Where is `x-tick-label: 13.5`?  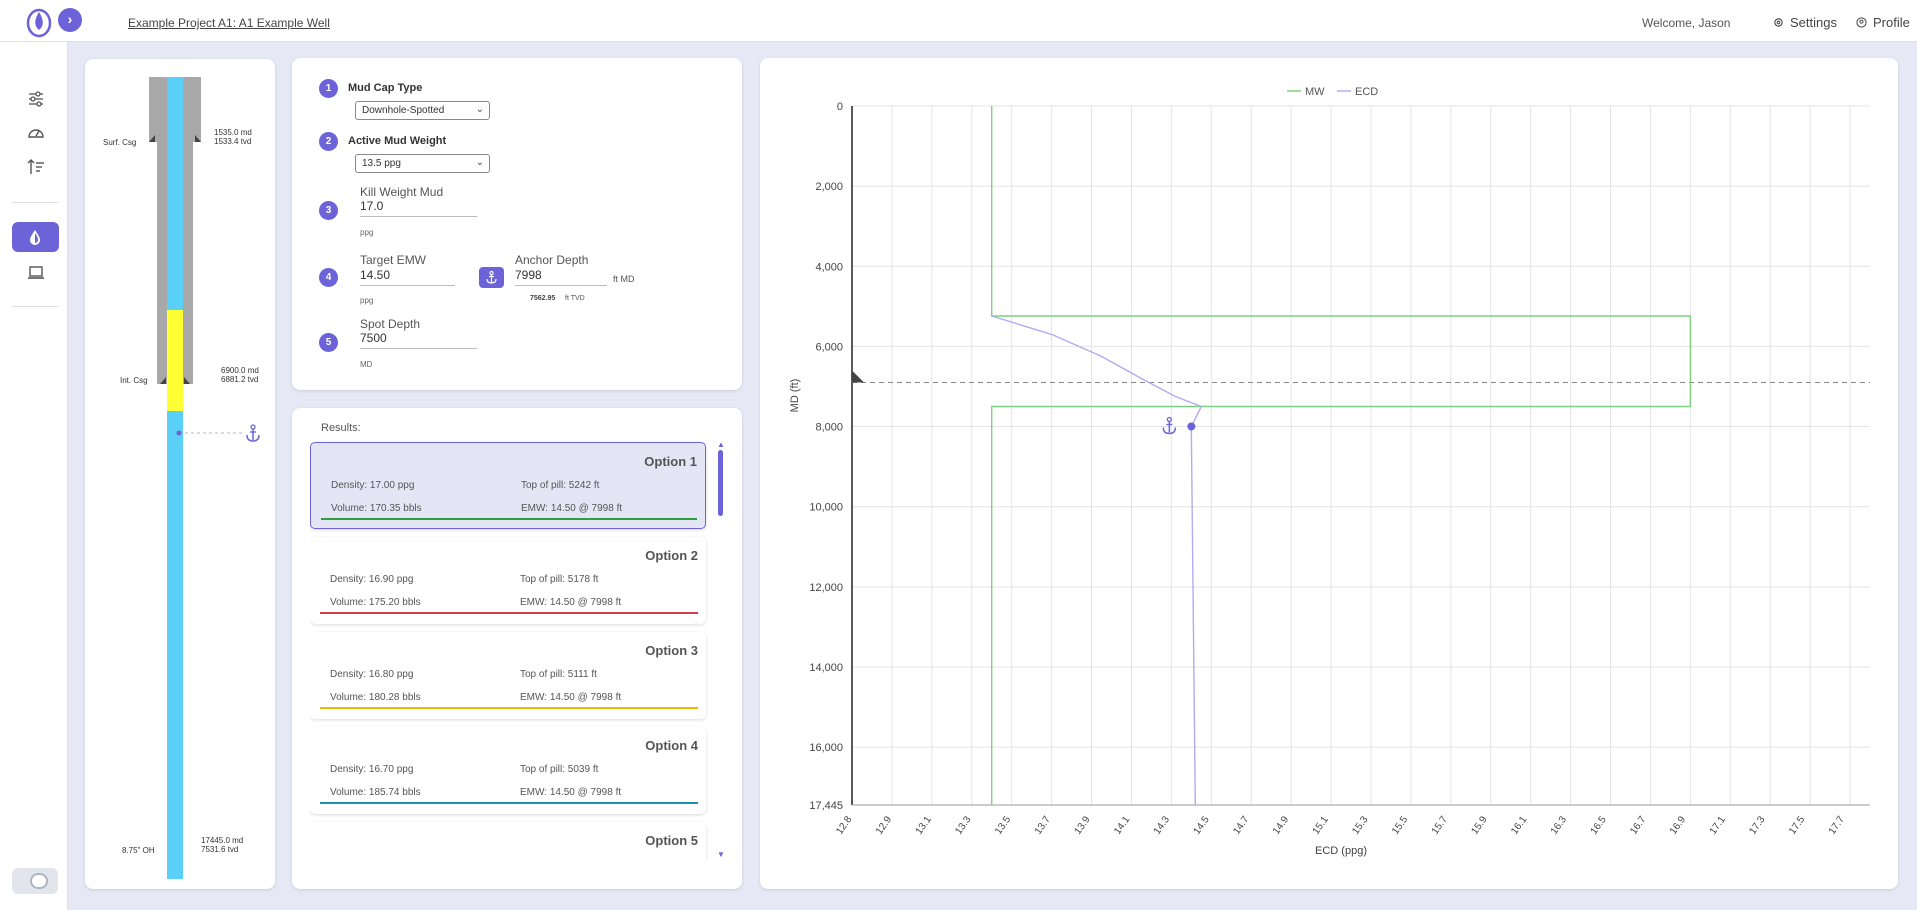
x-tick-label: 13.5 is located at coordinates (1003, 825).